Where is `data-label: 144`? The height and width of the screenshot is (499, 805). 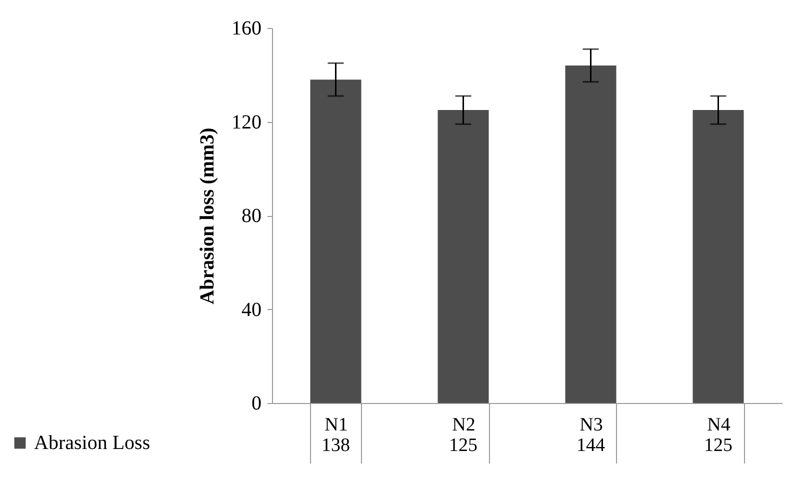 data-label: 144 is located at coordinates (591, 445).